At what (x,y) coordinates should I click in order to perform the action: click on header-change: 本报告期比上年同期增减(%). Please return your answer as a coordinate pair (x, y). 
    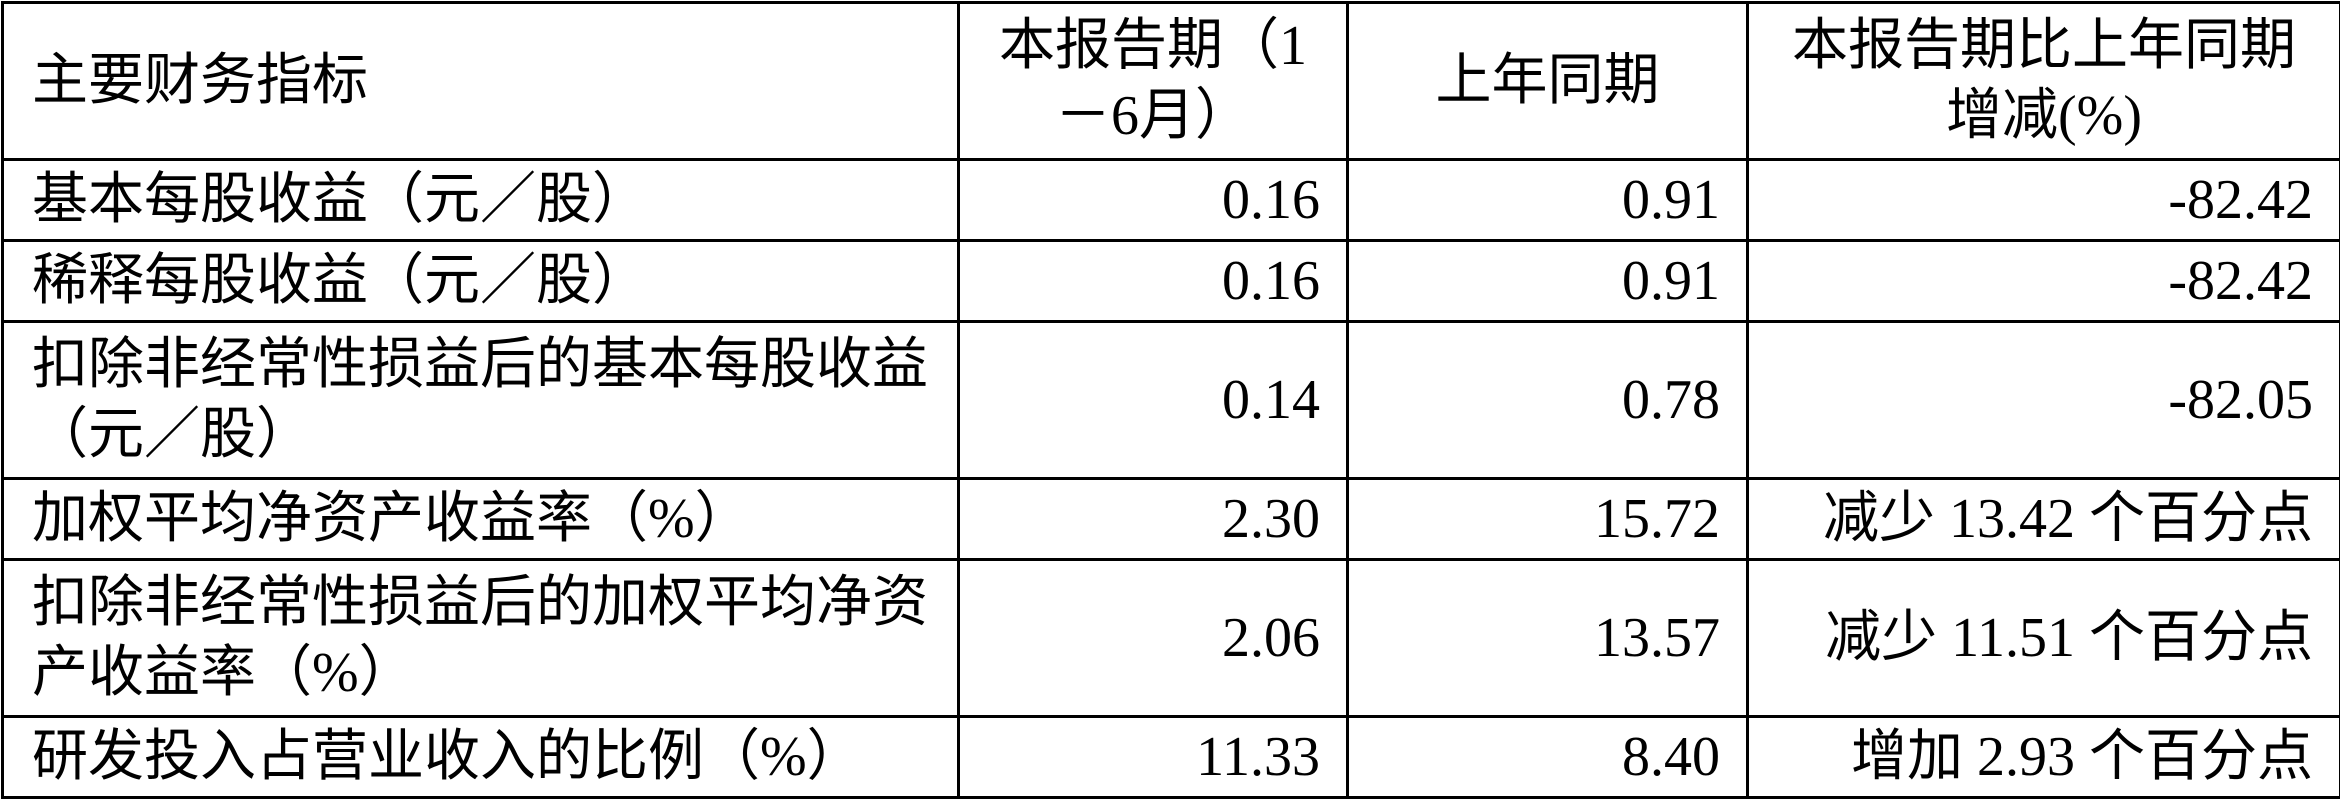
    Looking at the image, I should click on (2044, 81).